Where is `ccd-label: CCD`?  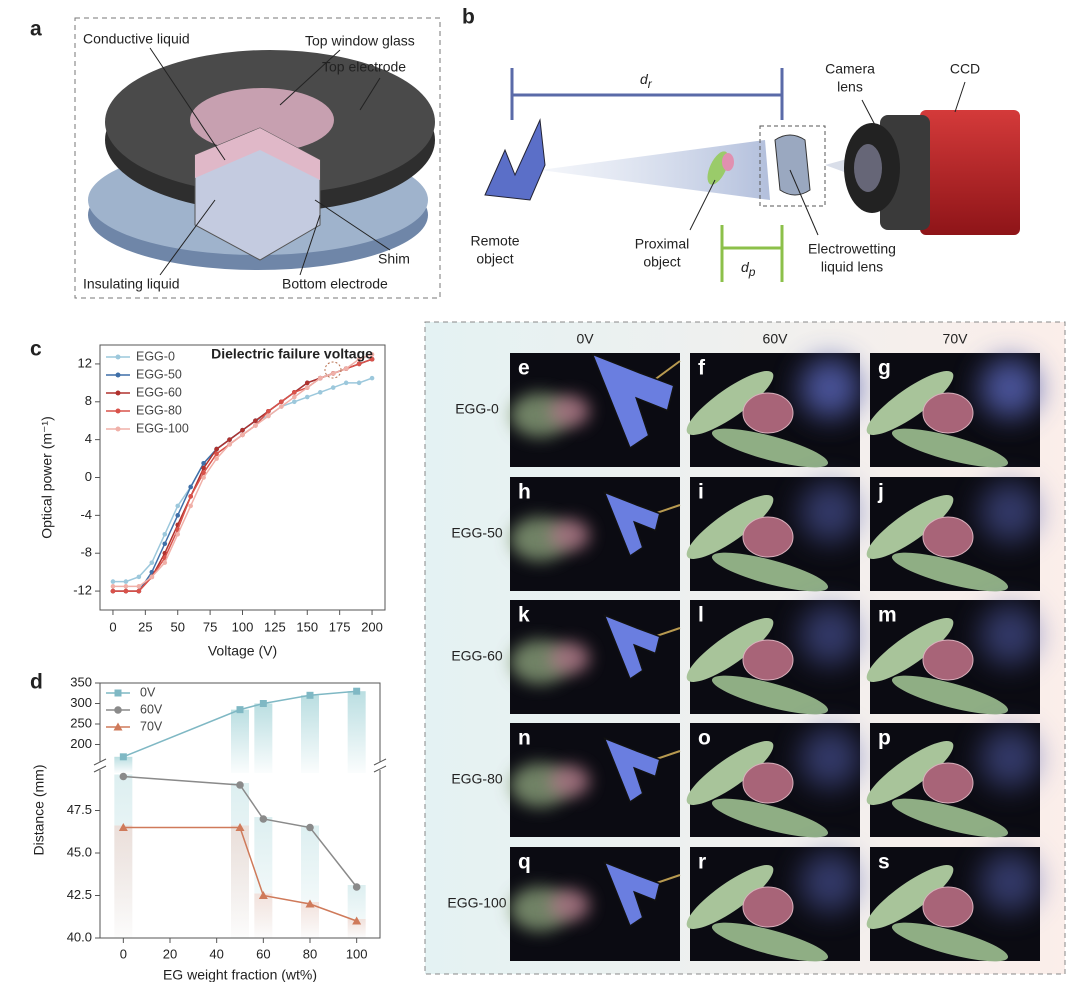
ccd-label: CCD is located at coordinates (965, 69).